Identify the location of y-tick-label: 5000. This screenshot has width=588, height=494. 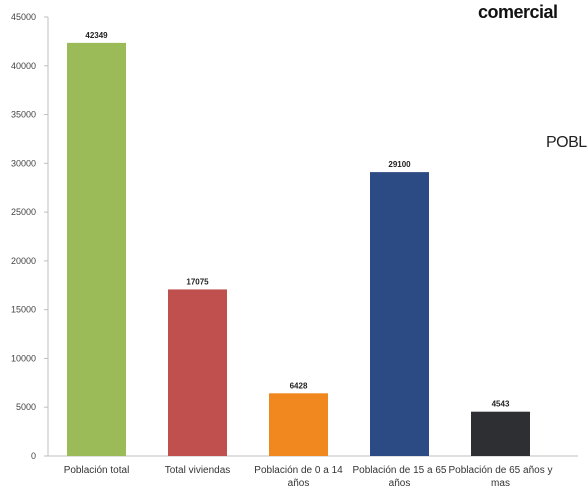
(26, 407).